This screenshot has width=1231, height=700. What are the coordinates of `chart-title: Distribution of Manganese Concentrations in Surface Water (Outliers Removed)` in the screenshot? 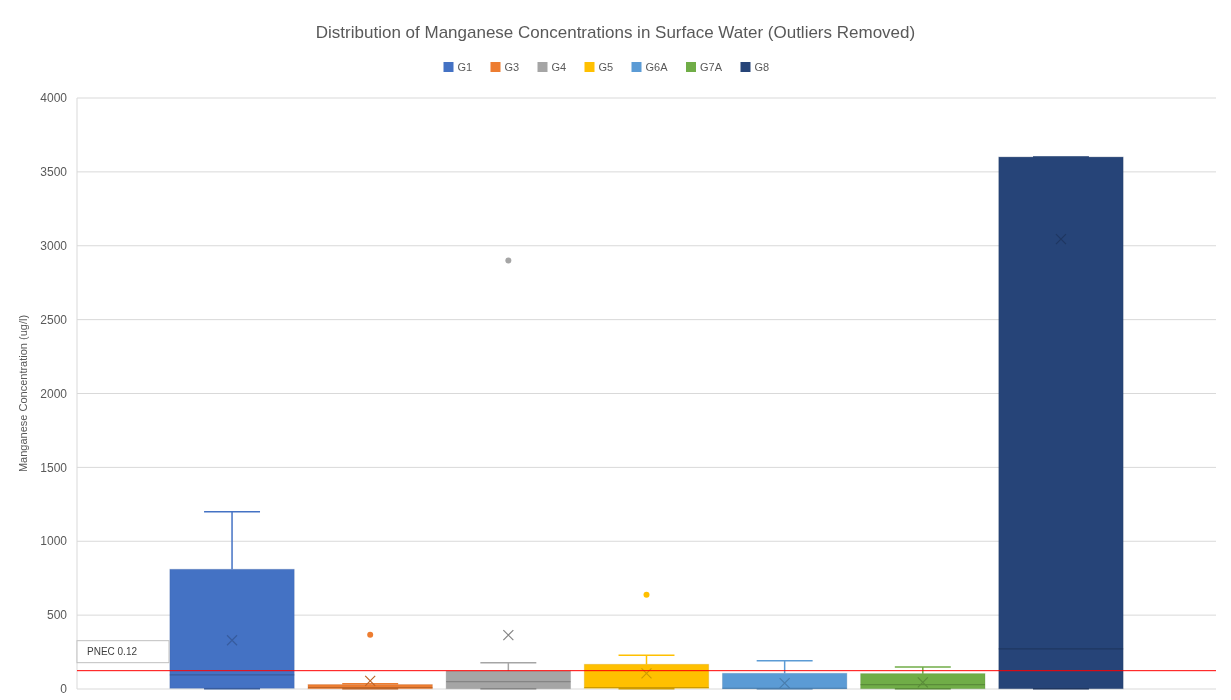 It's located at (615, 32).